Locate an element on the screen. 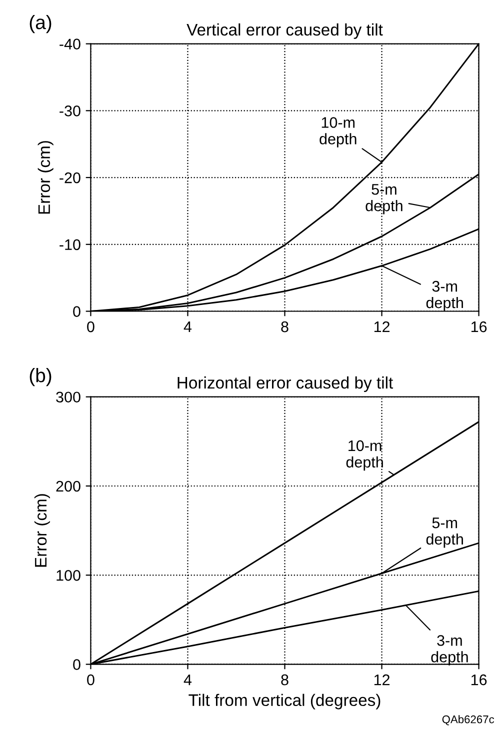 The width and height of the screenshot is (504, 730). y-tick-label: -10 is located at coordinates (70, 244).